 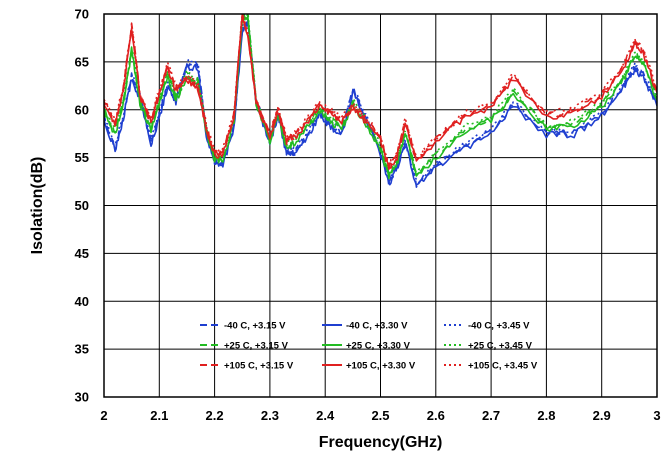 I want to click on x-axis-title: Frequency(GHz), so click(x=381, y=442).